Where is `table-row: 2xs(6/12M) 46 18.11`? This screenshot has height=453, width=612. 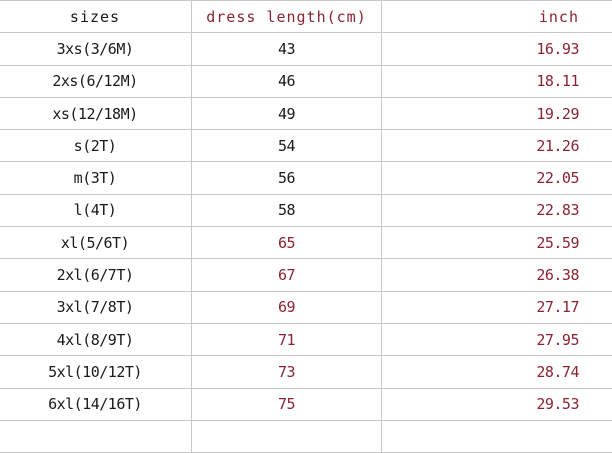
table-row: 2xs(6/12M) 46 18.11 is located at coordinates (306, 81).